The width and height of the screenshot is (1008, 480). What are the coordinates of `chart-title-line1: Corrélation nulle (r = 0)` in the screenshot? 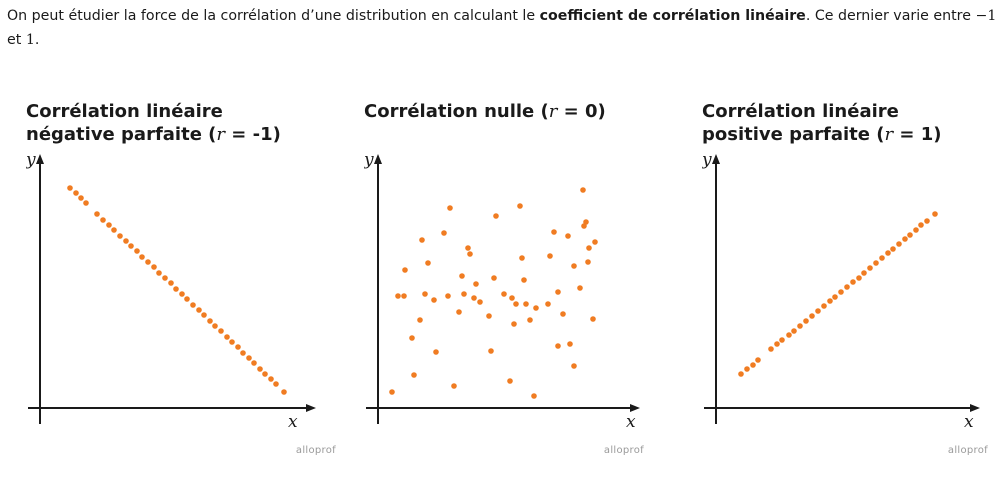 It's located at (485, 111).